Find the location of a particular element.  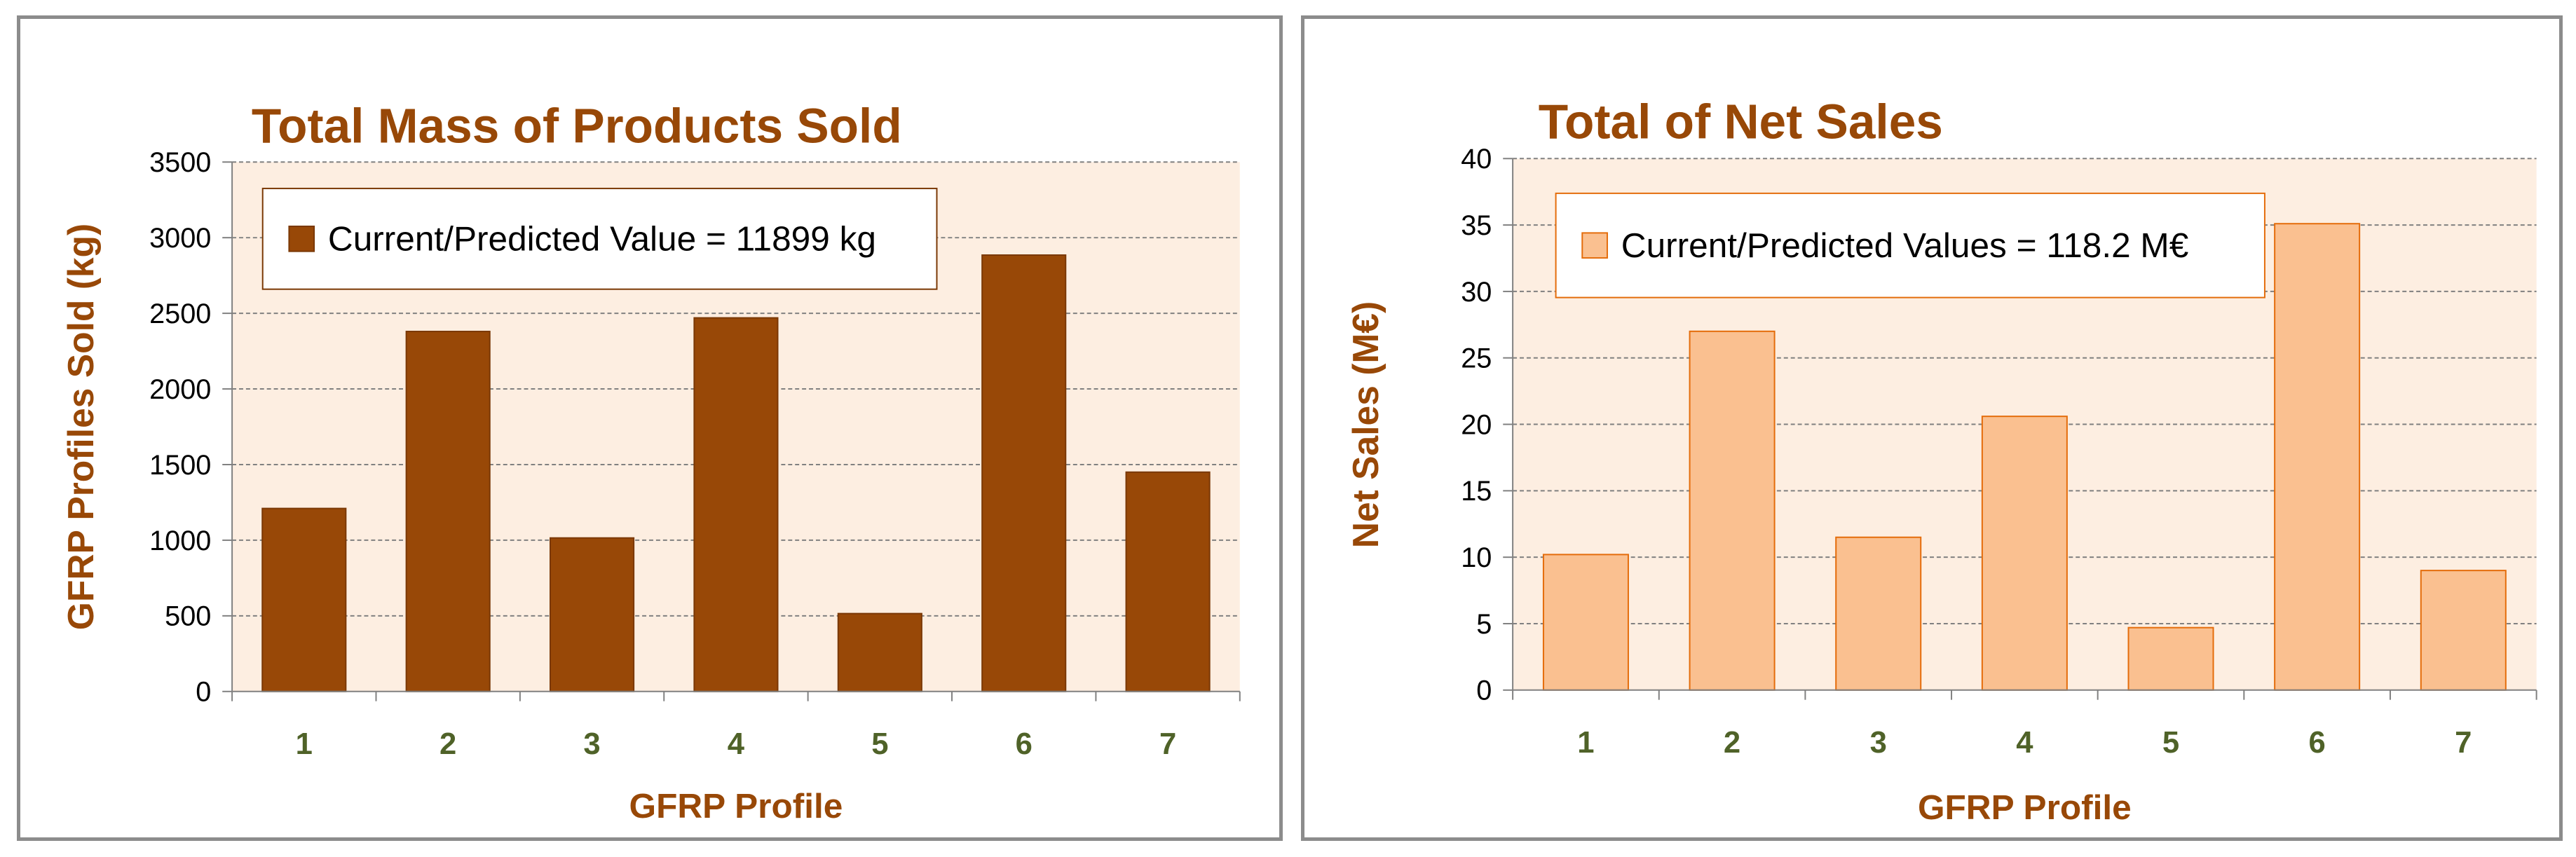

y-tick-label: 3000 is located at coordinates (180, 239).